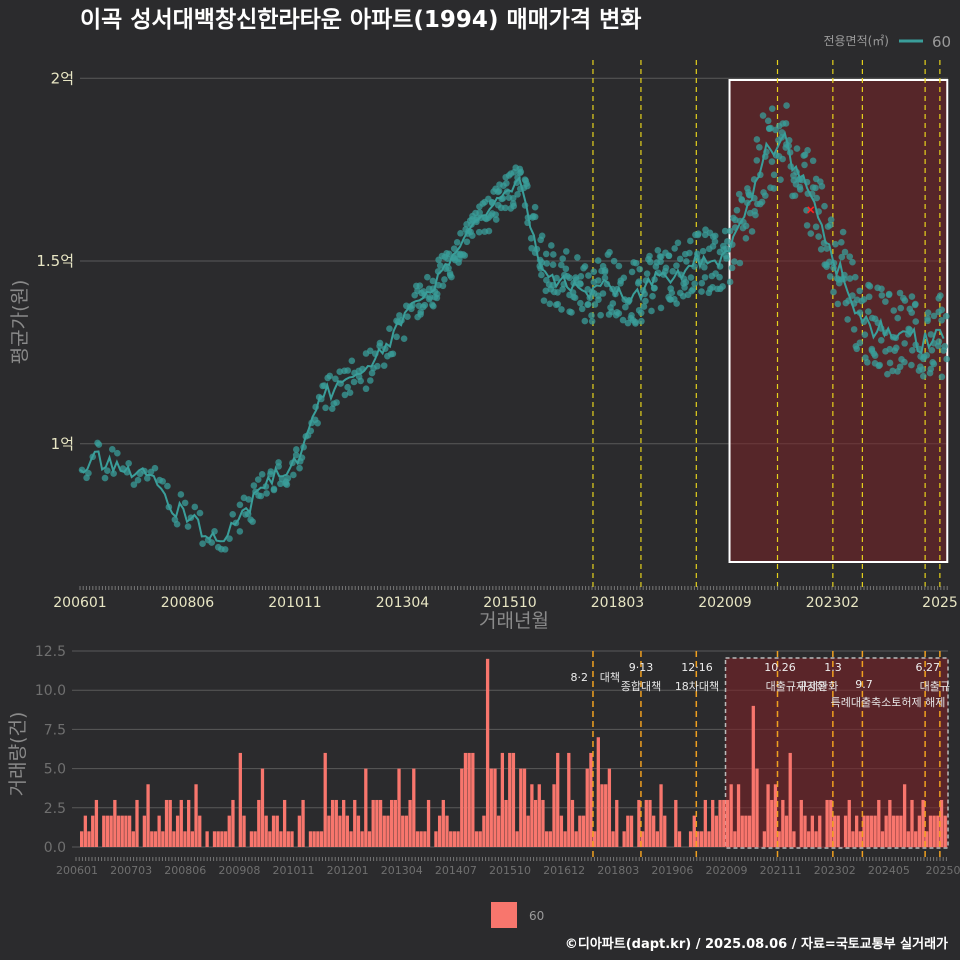  I want to click on x-tick-price: 202302, so click(832, 603).